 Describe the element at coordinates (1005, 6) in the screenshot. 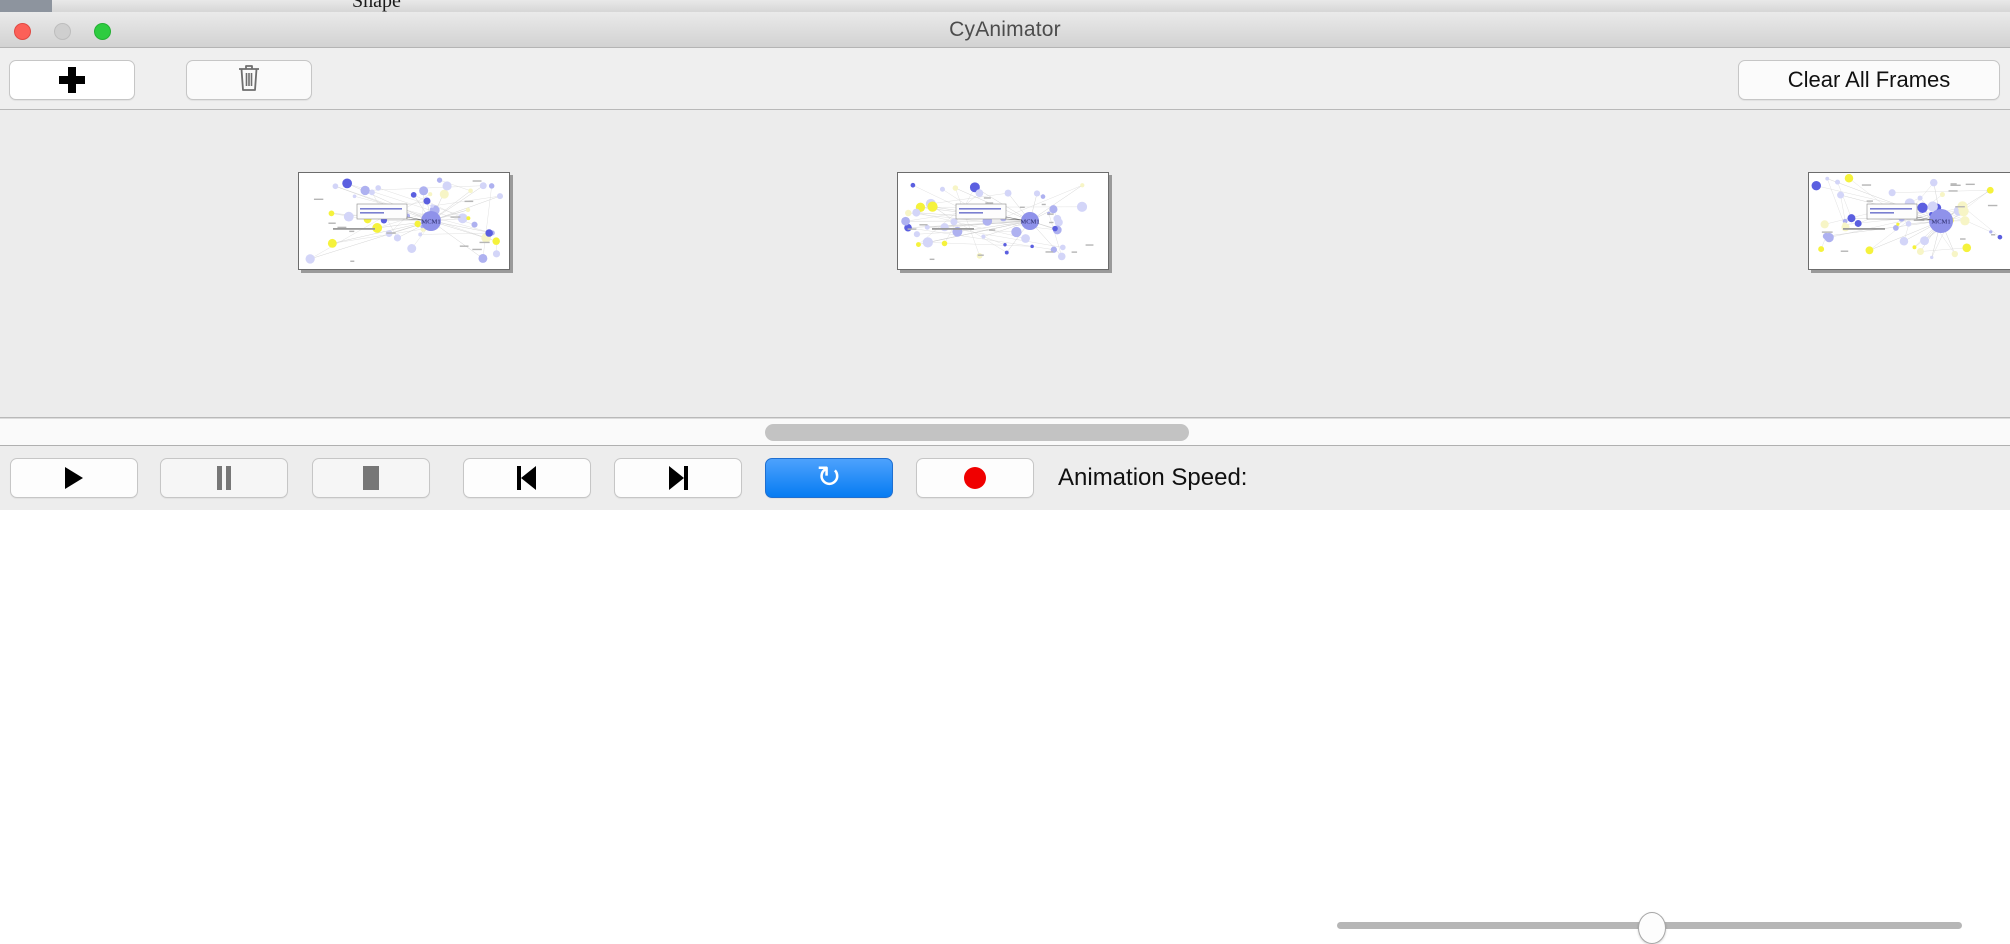

I see `background-window-sliver: Shape` at that location.